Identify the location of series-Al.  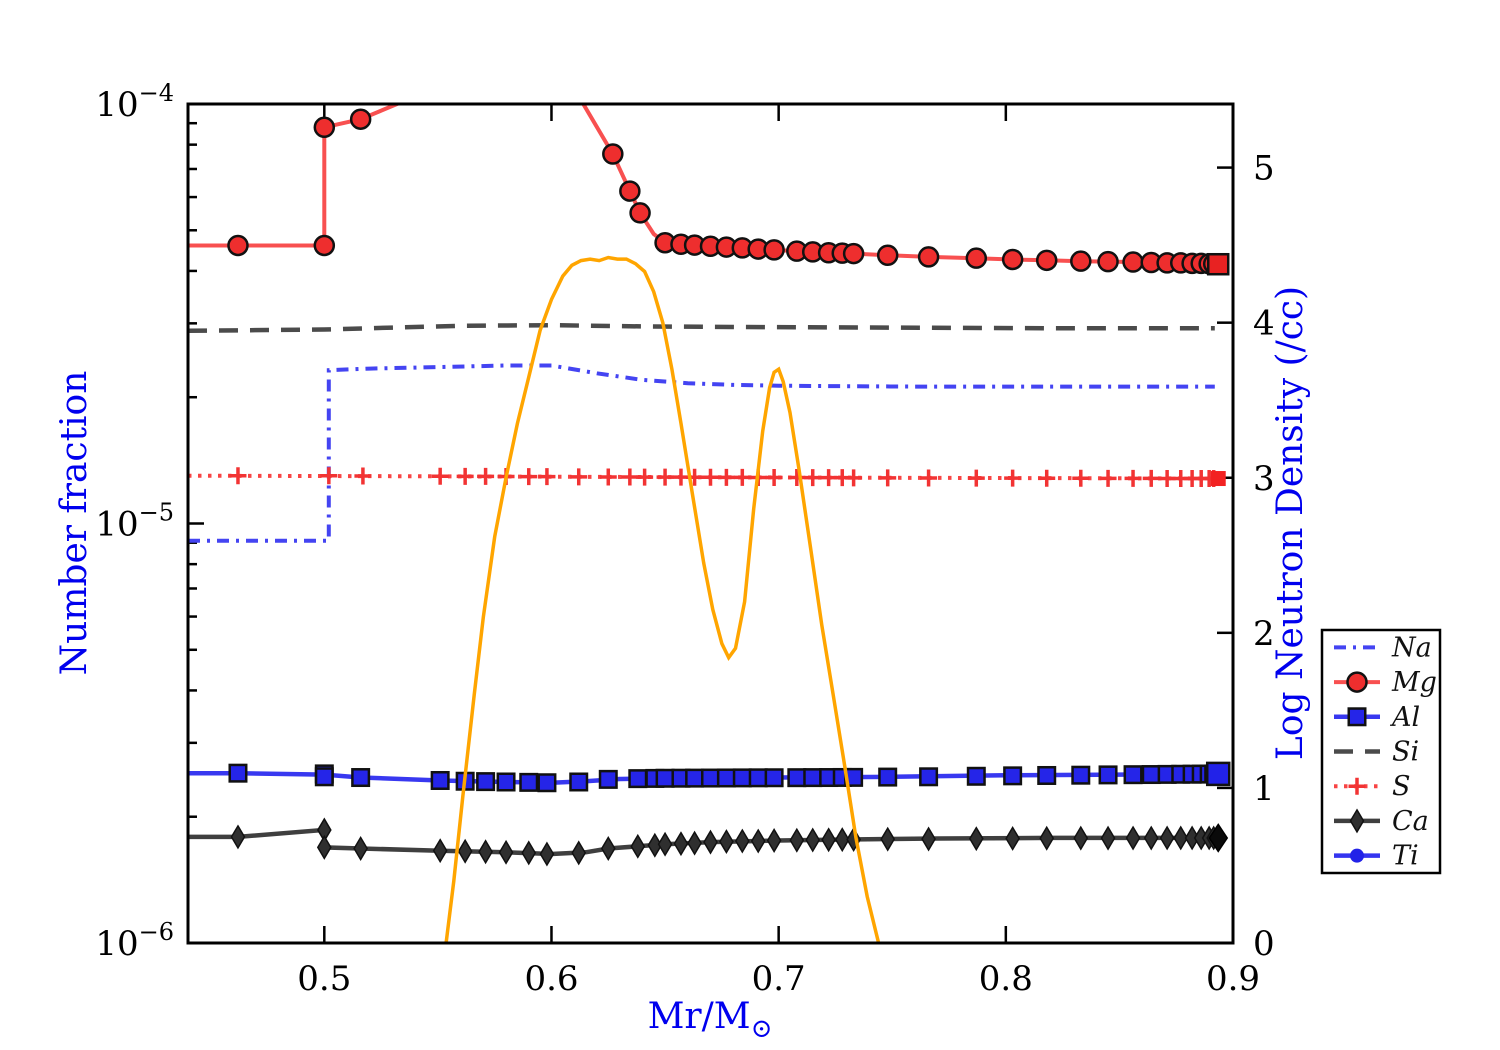
(709, 777).